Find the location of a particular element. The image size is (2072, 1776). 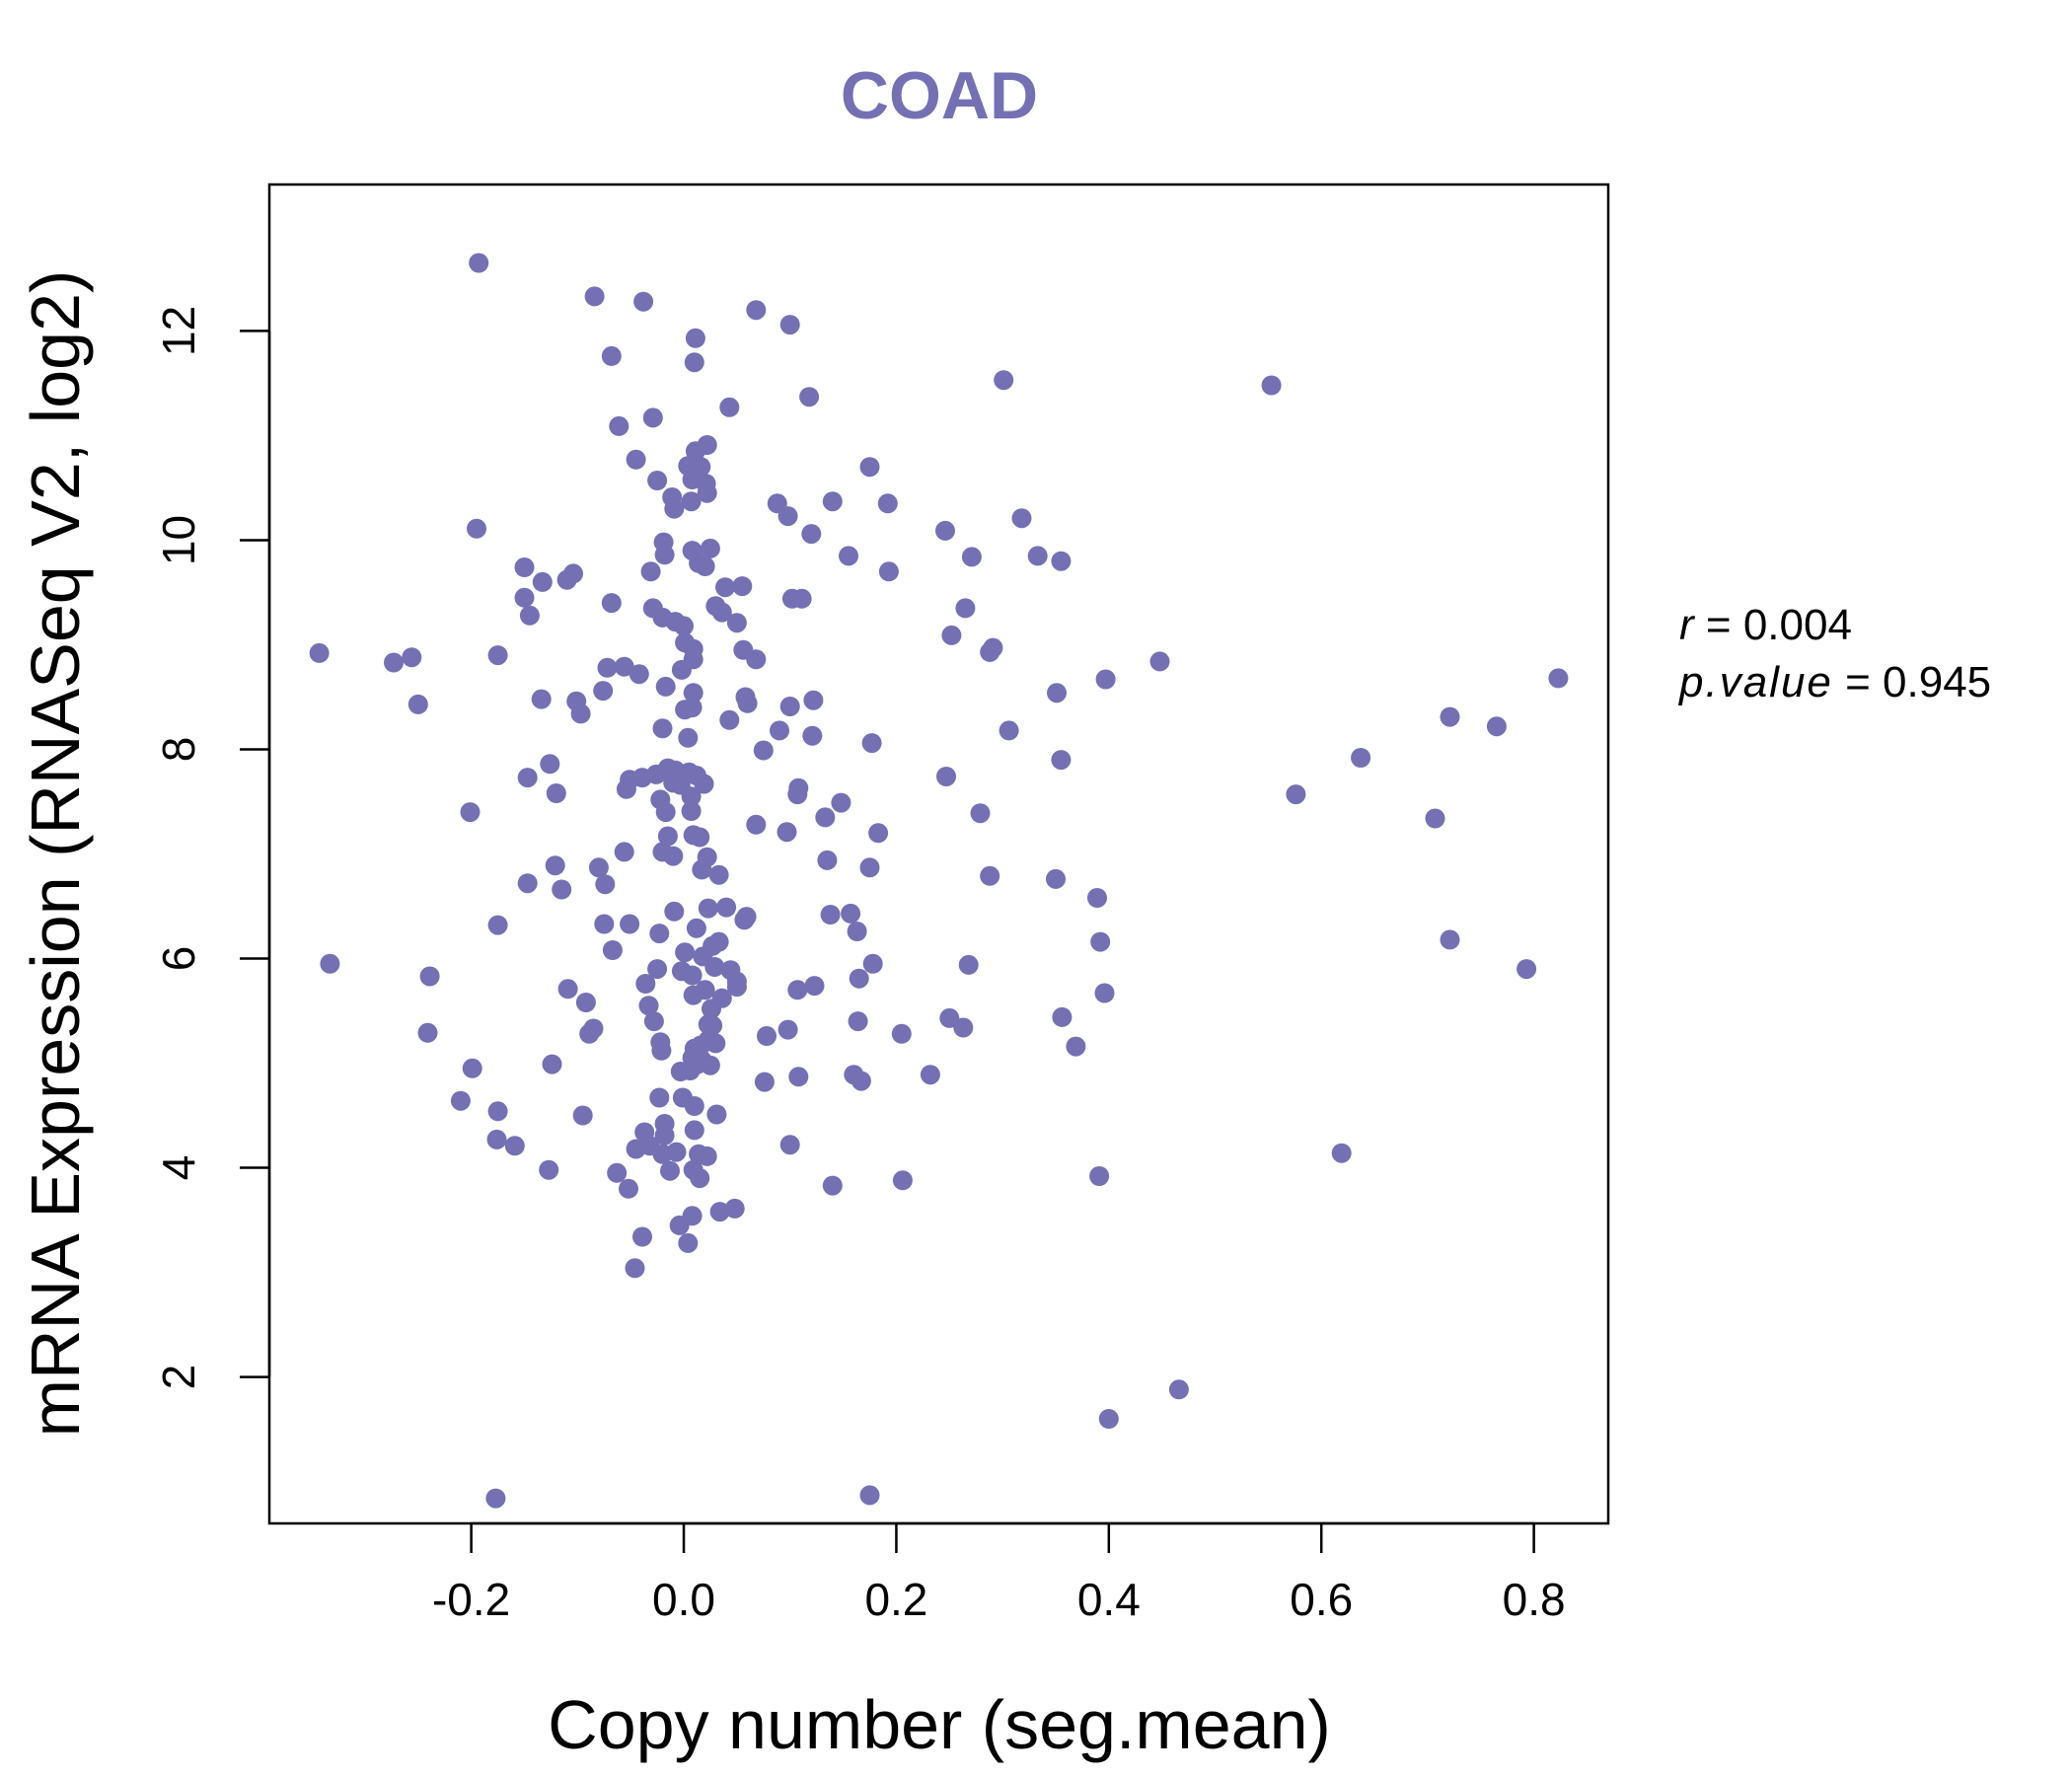

p-label: p.value is located at coordinates (1755, 682).